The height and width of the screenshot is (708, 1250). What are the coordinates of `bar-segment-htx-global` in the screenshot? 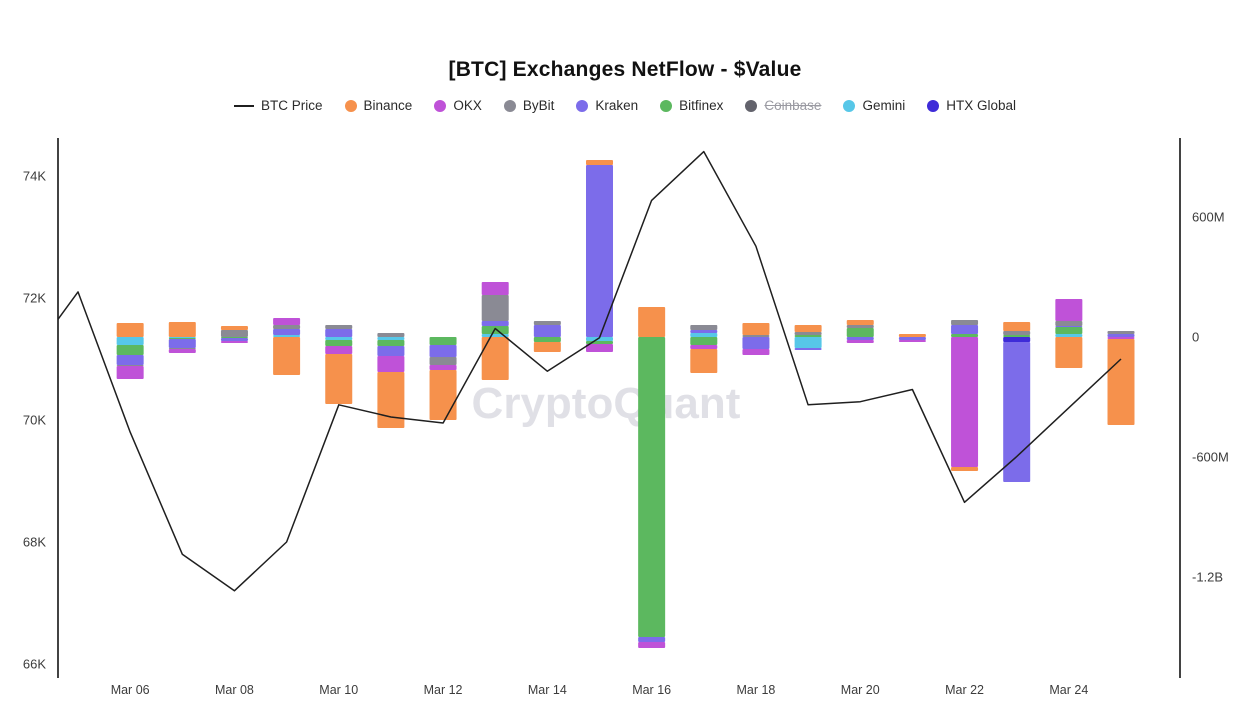 It's located at (1017, 339).